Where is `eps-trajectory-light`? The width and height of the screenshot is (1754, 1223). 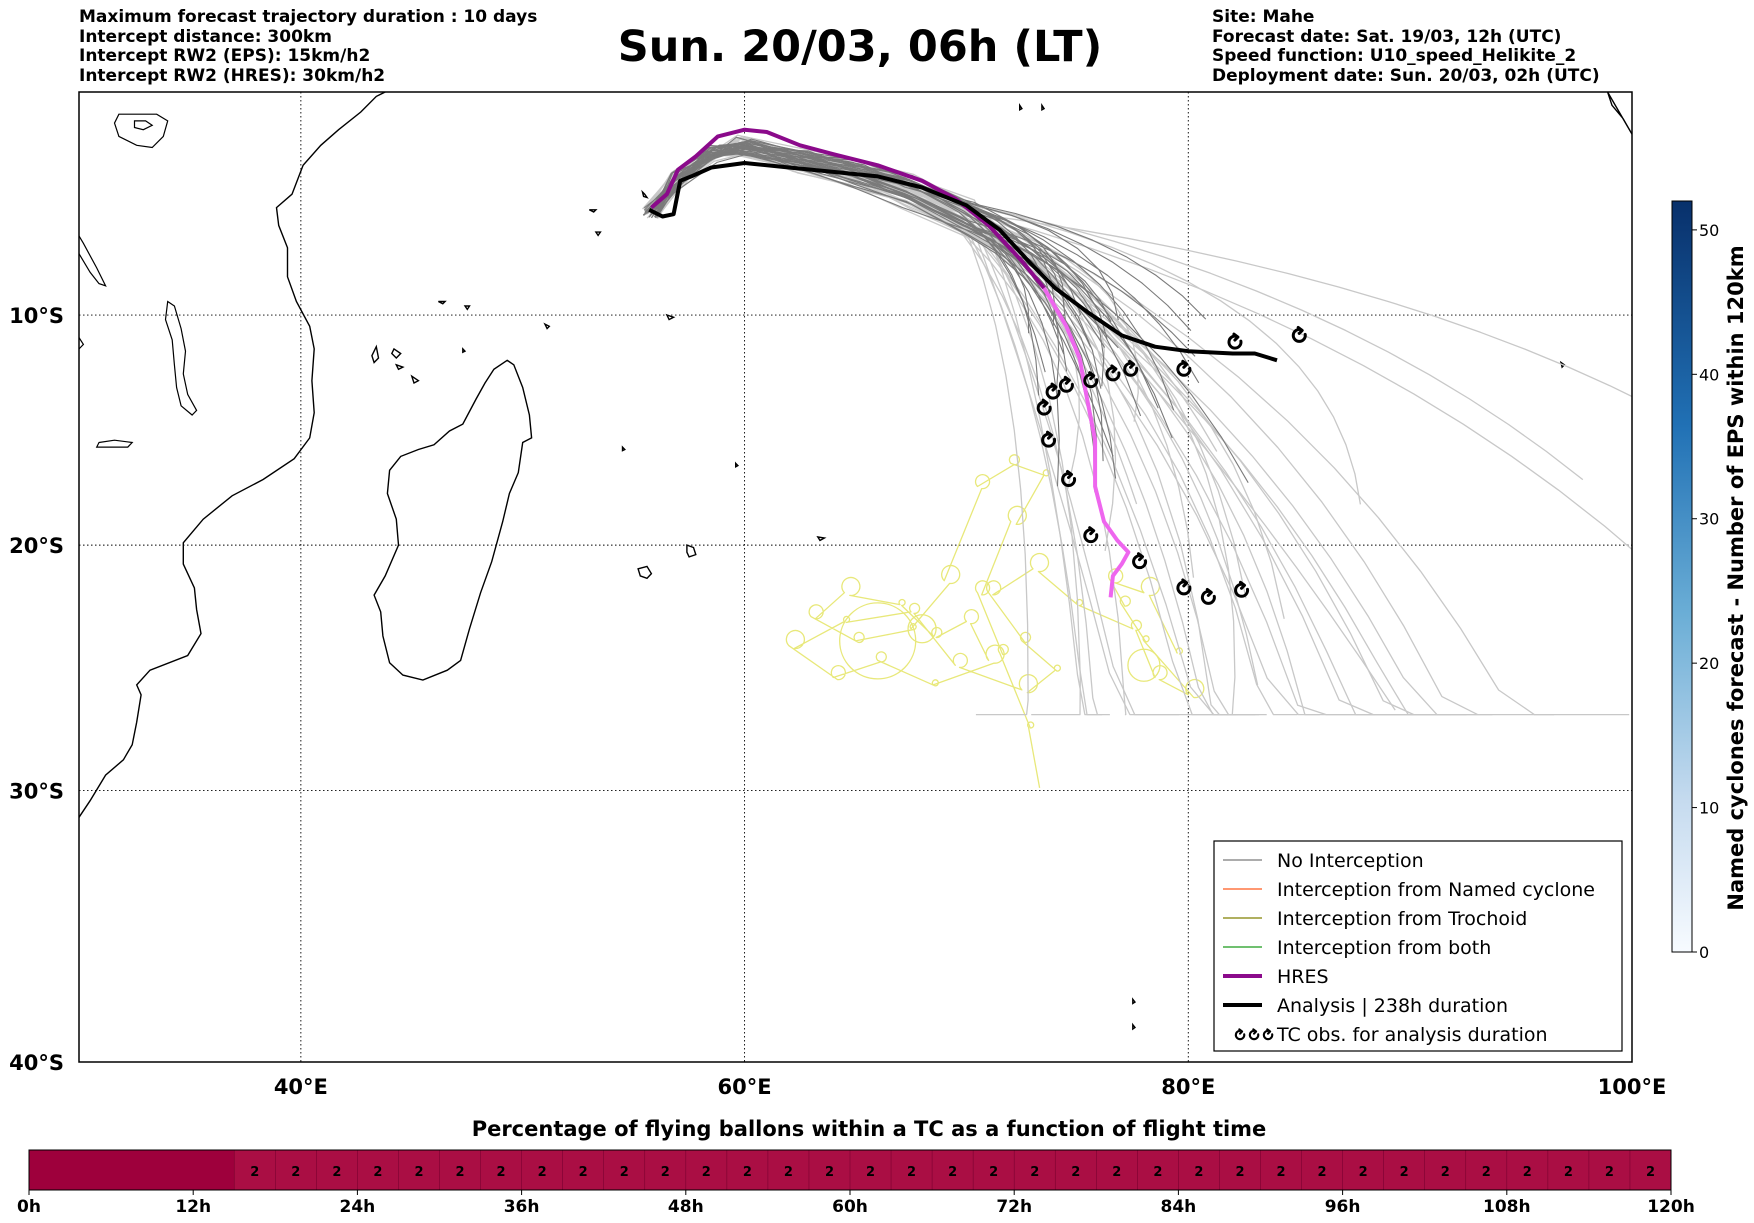
eps-trajectory-light is located at coordinates (866, 425).